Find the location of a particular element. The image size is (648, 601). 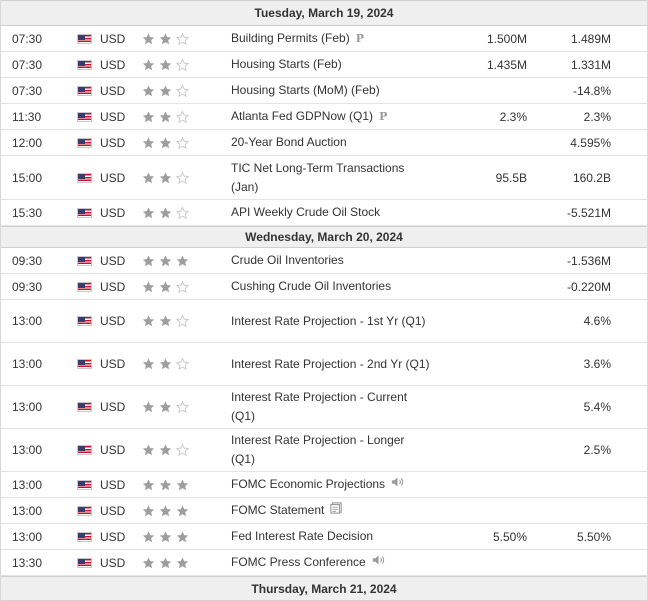

event-title: FOMC Economic Projections is located at coordinates (308, 483).